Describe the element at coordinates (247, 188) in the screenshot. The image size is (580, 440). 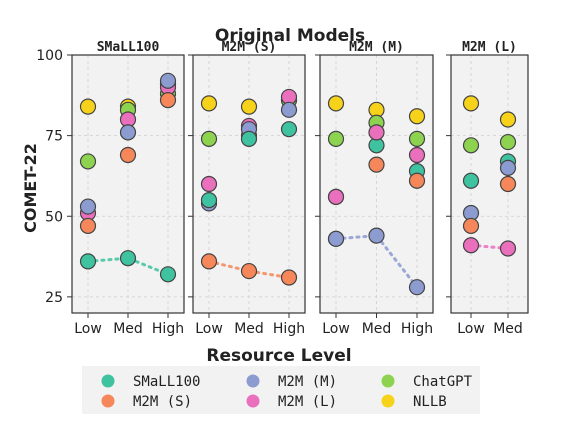
I see `panel-m2m-s: M2M (S) Low Med High` at that location.